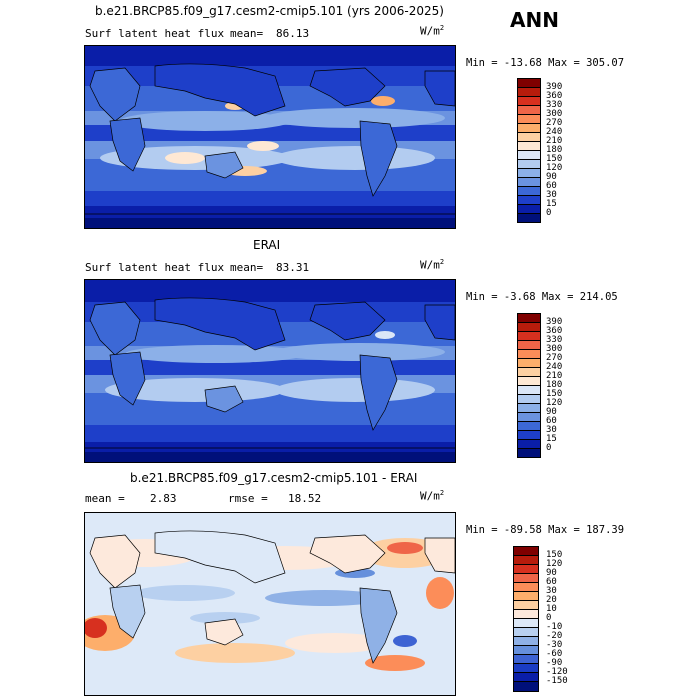  Describe the element at coordinates (432, 31) in the screenshot. I see `panel1-units: W/m2` at that location.